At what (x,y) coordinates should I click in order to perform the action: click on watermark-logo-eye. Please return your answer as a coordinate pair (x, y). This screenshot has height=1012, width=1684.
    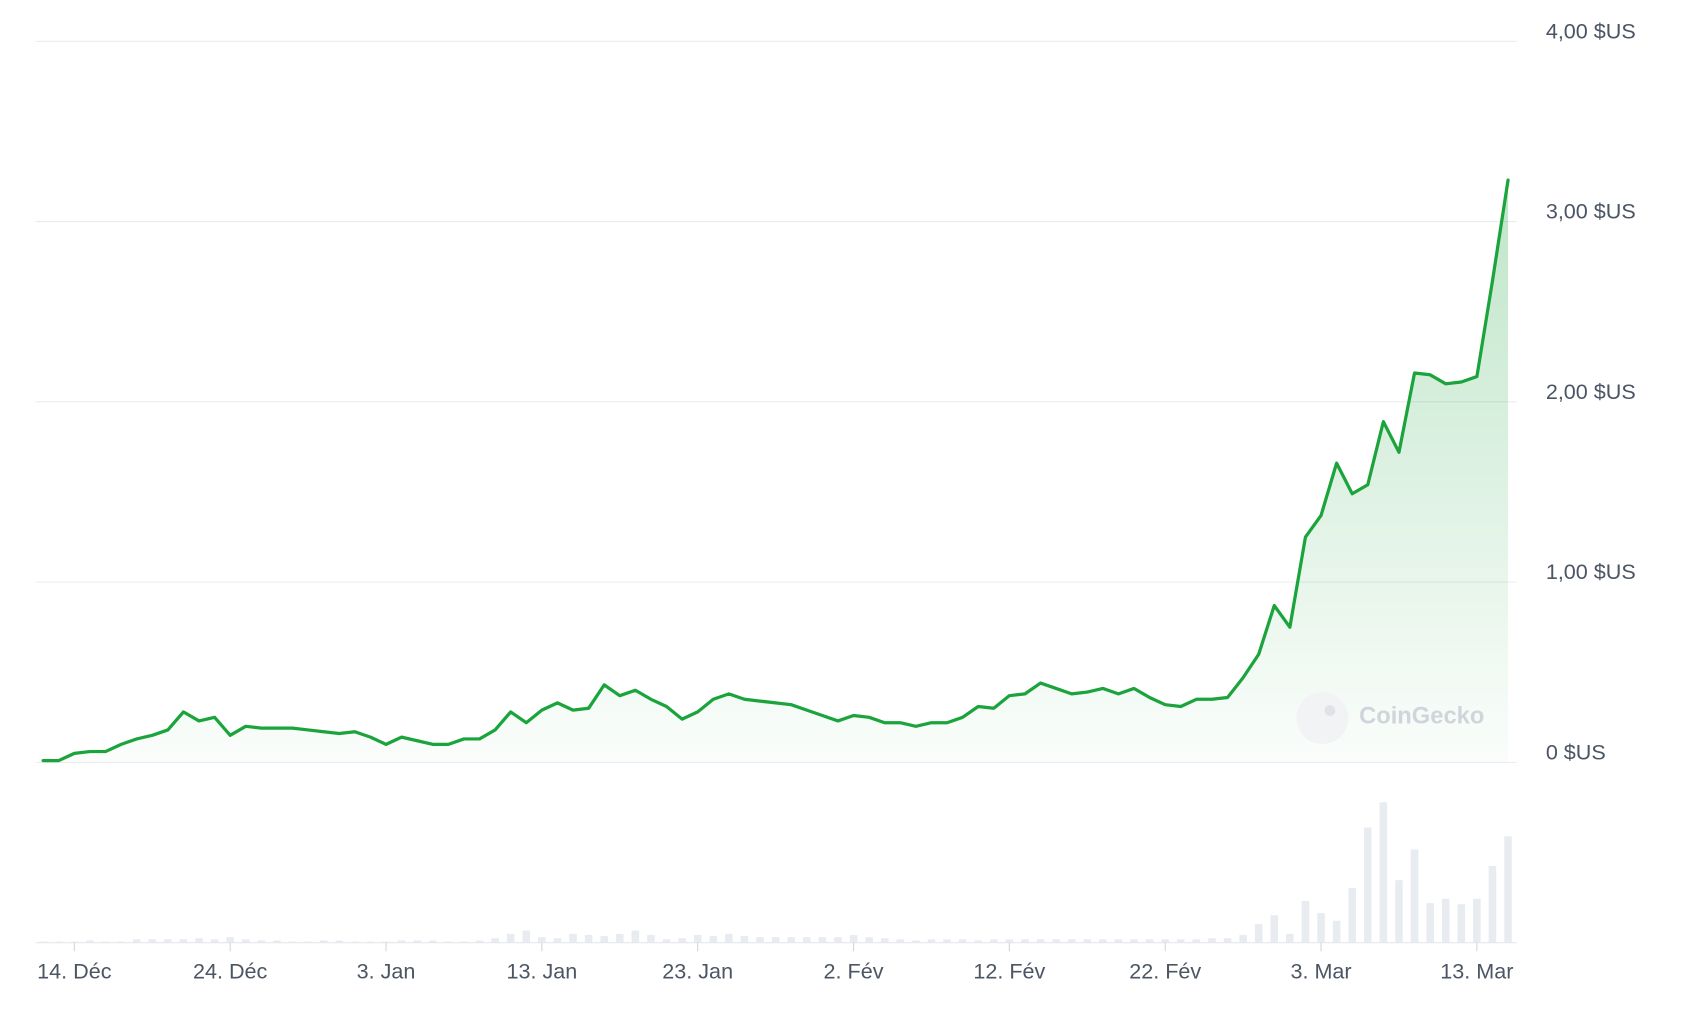
    Looking at the image, I should click on (1330, 710).